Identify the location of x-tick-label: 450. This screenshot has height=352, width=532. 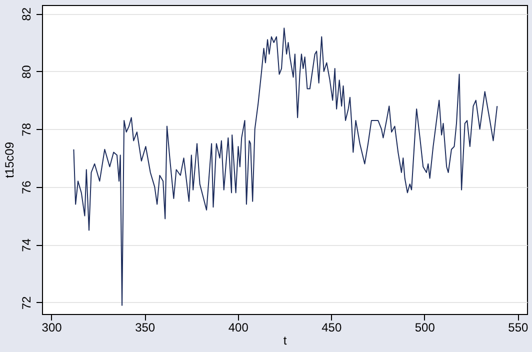
(332, 327).